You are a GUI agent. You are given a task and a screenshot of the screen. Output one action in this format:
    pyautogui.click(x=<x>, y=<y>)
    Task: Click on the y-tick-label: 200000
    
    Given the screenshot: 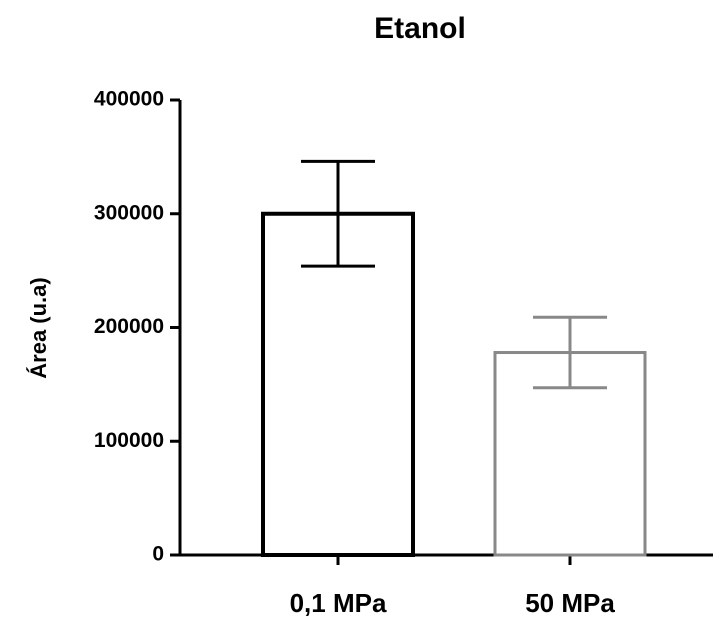 What is the action you would take?
    pyautogui.click(x=129, y=326)
    